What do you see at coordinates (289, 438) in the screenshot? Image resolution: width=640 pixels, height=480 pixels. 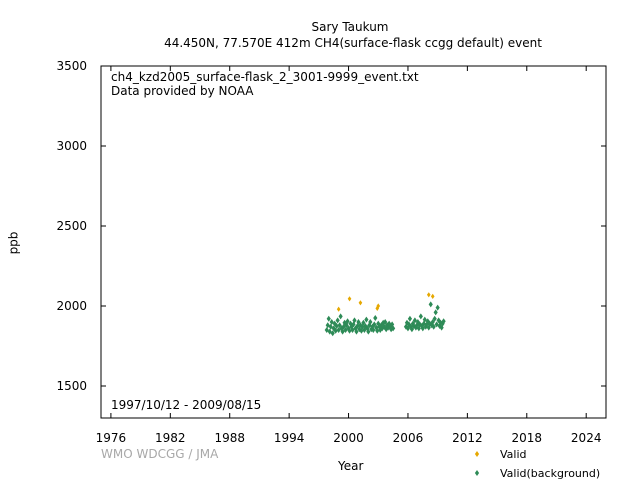 I see `x-tick-label: 1994` at bounding box center [289, 438].